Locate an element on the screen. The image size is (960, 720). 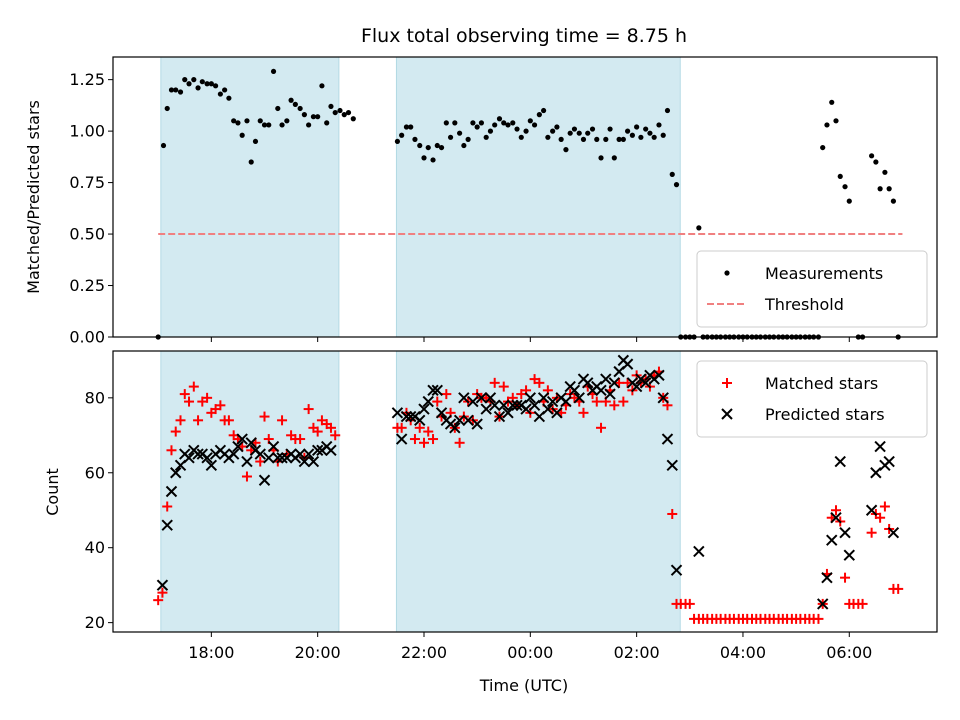
legend: Measurements Threshold is located at coordinates (812, 289).